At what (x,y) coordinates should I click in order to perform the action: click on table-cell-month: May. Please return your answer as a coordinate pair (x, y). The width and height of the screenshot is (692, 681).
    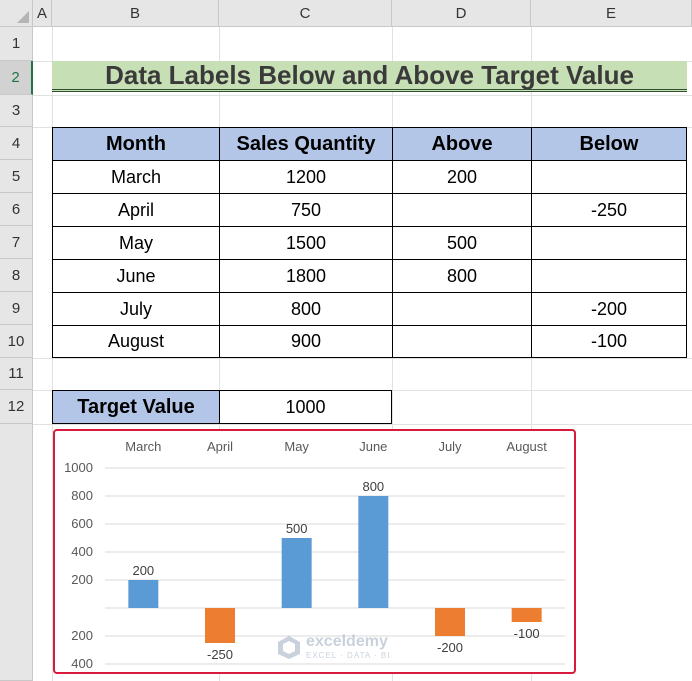
    Looking at the image, I should click on (136, 243).